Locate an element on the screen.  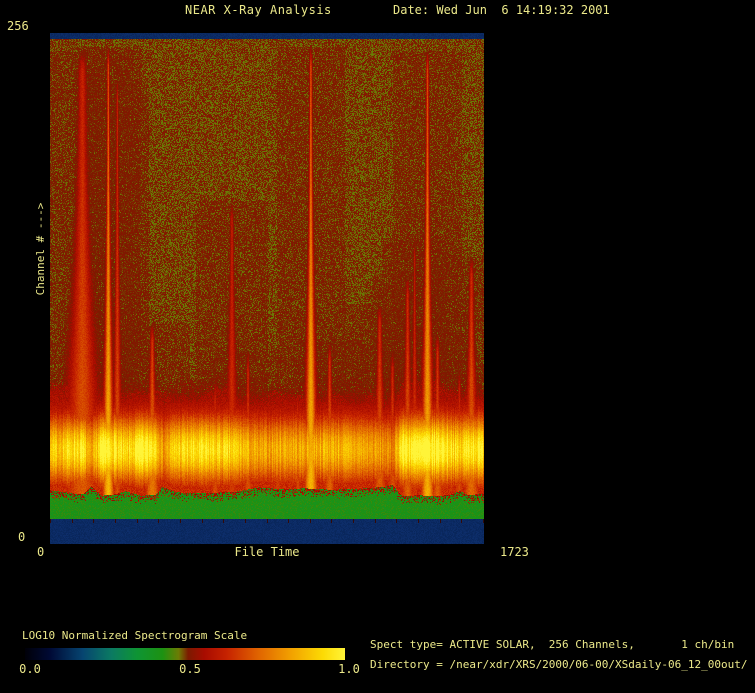
x-axis-title: File Time is located at coordinates (267, 552).